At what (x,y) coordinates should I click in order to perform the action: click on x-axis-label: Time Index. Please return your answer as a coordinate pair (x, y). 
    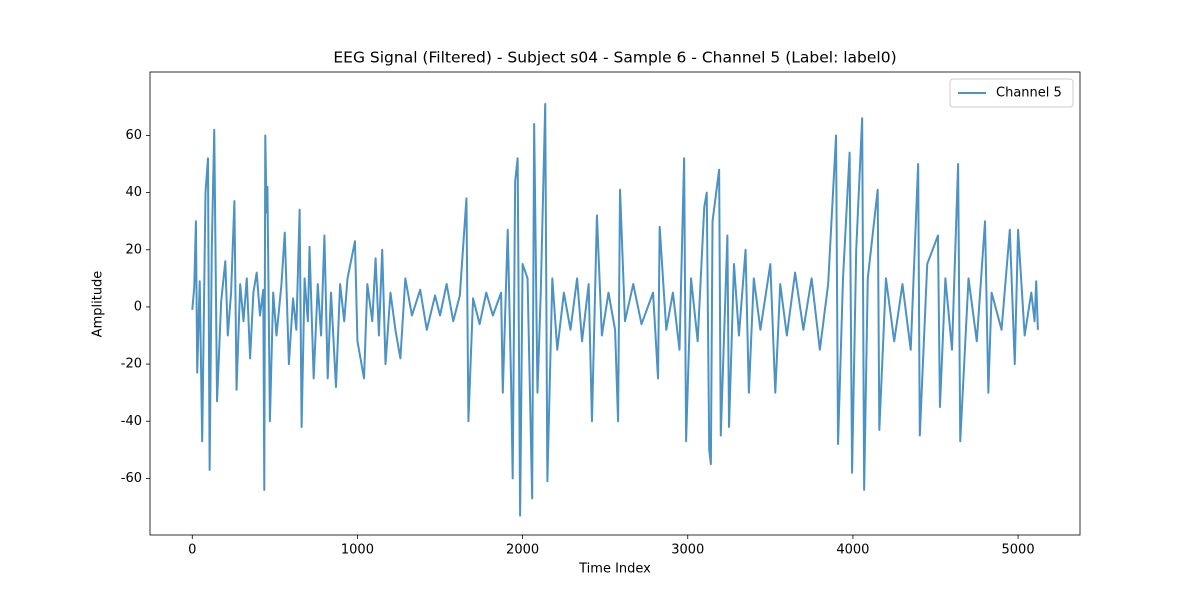
    Looking at the image, I should click on (614, 569).